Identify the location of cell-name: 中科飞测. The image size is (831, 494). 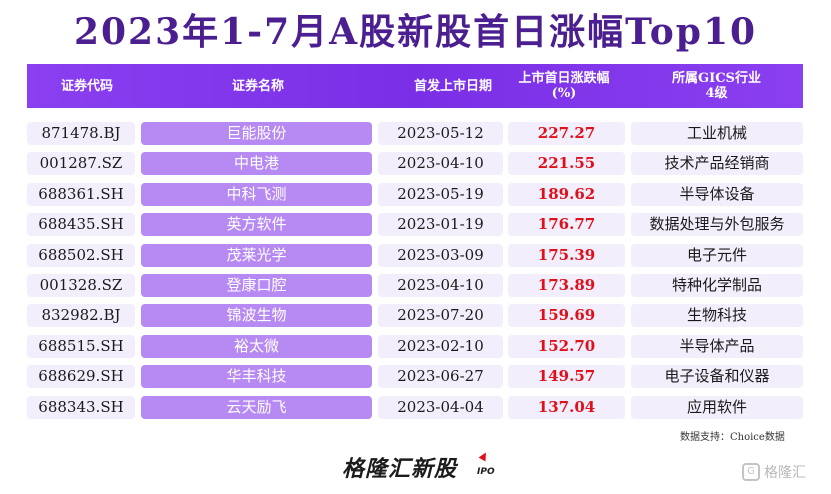
(256, 194).